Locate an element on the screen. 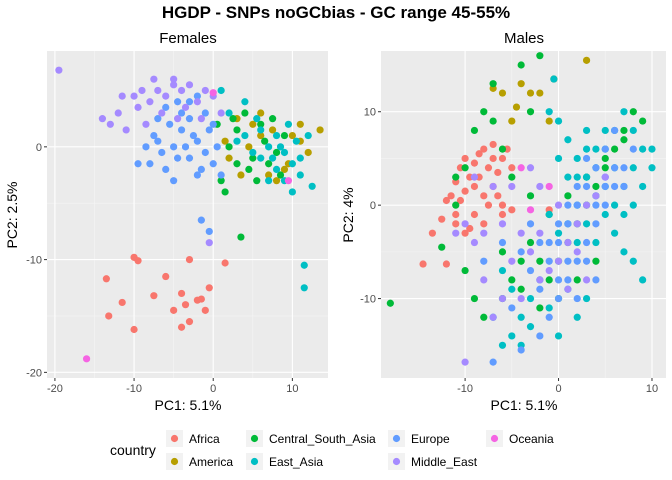  legend-key-europe is located at coordinates (396, 438).